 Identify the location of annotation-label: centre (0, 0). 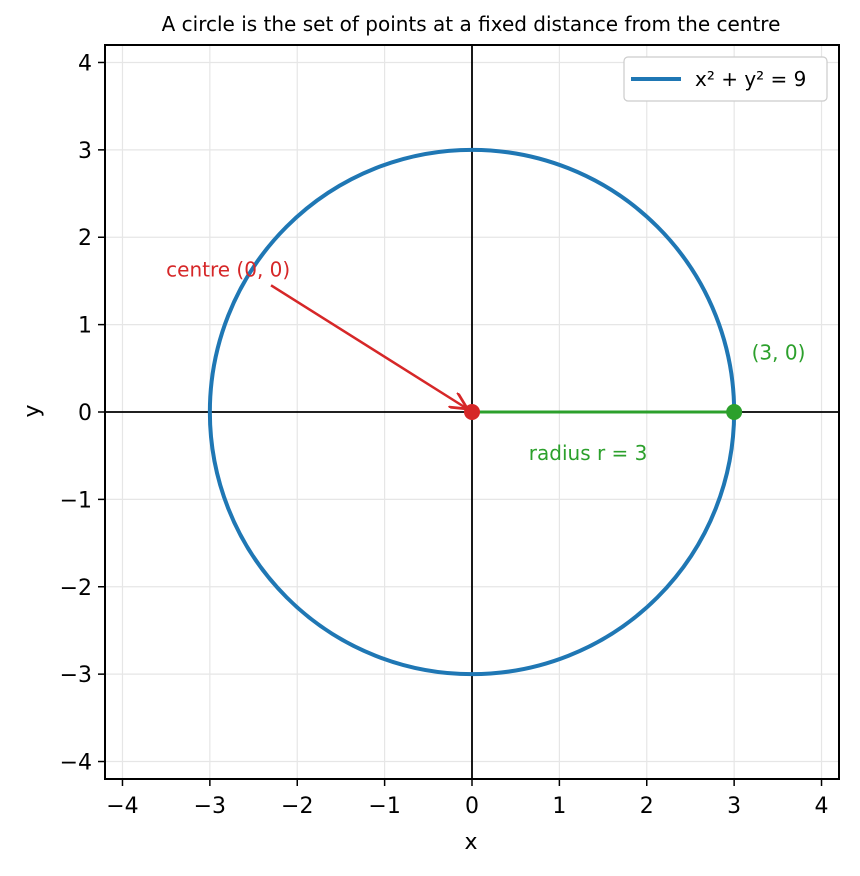
(228, 270).